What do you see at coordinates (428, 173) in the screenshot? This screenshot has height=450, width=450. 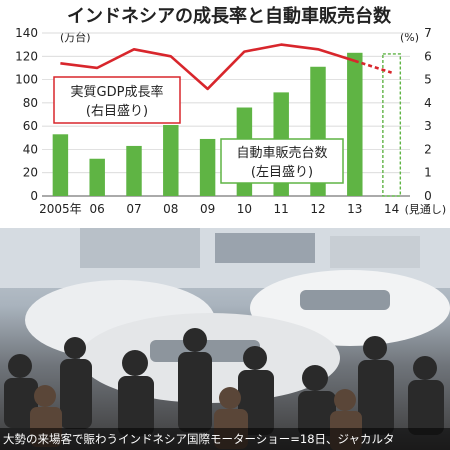 I see `right-tick-label: 1` at bounding box center [428, 173].